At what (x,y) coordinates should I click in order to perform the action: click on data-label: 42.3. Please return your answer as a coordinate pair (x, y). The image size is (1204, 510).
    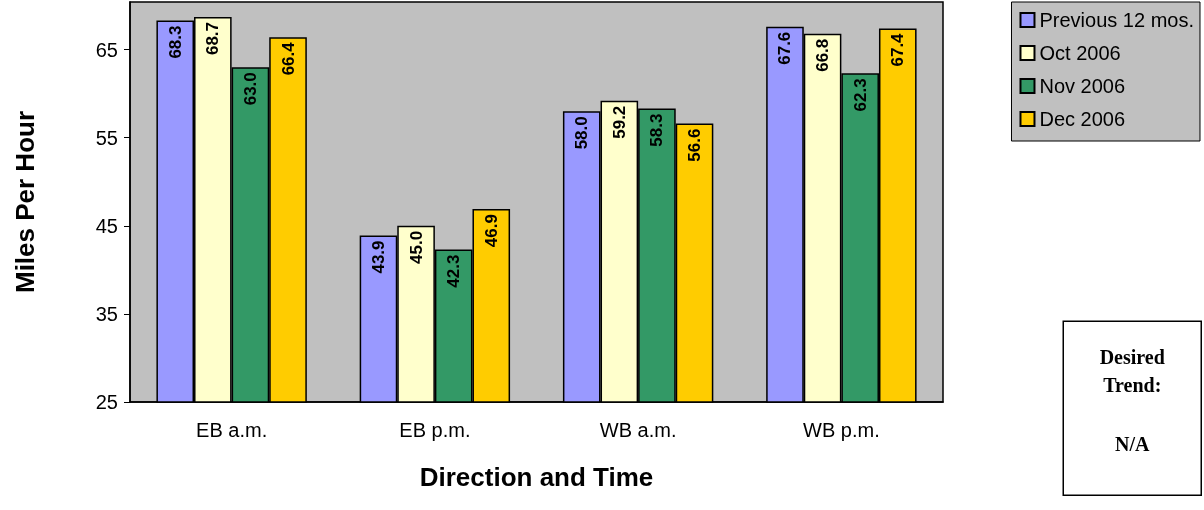
    Looking at the image, I should click on (454, 271).